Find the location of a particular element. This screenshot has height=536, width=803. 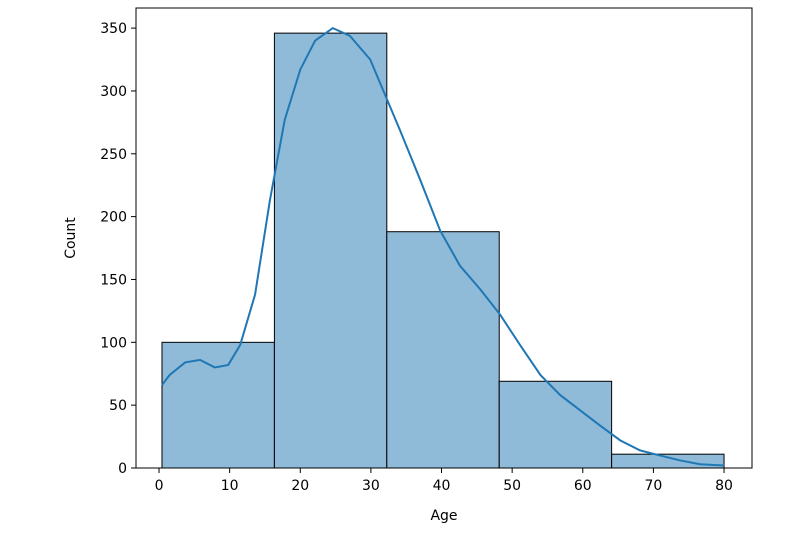

y-tick-label: 350 is located at coordinates (113, 29).